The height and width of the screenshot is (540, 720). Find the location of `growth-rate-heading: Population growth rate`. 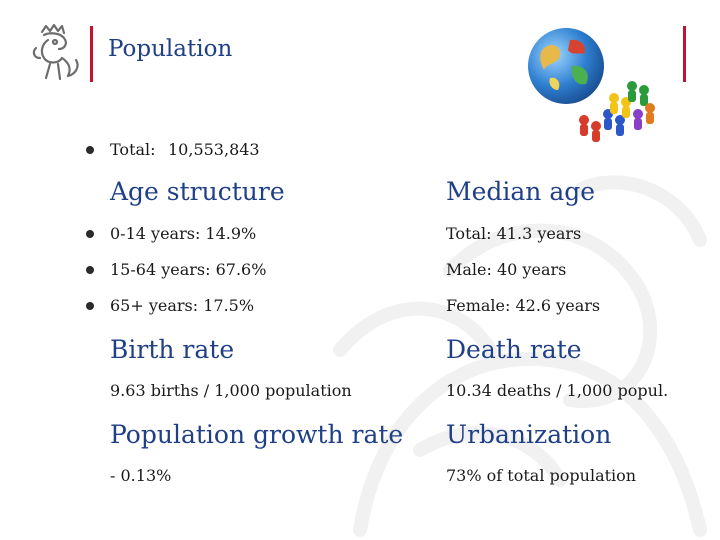

growth-rate-heading: Population growth rate is located at coordinates (257, 434).